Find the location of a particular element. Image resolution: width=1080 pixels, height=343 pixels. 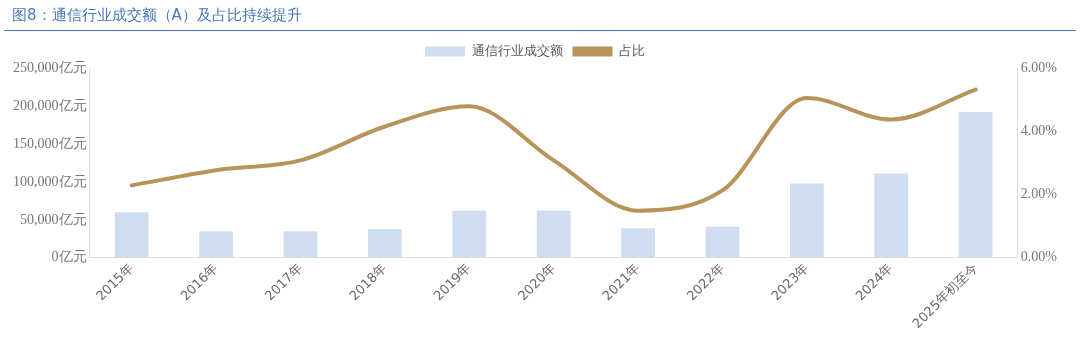

legend-label: 通信行业成交额 is located at coordinates (517, 50).